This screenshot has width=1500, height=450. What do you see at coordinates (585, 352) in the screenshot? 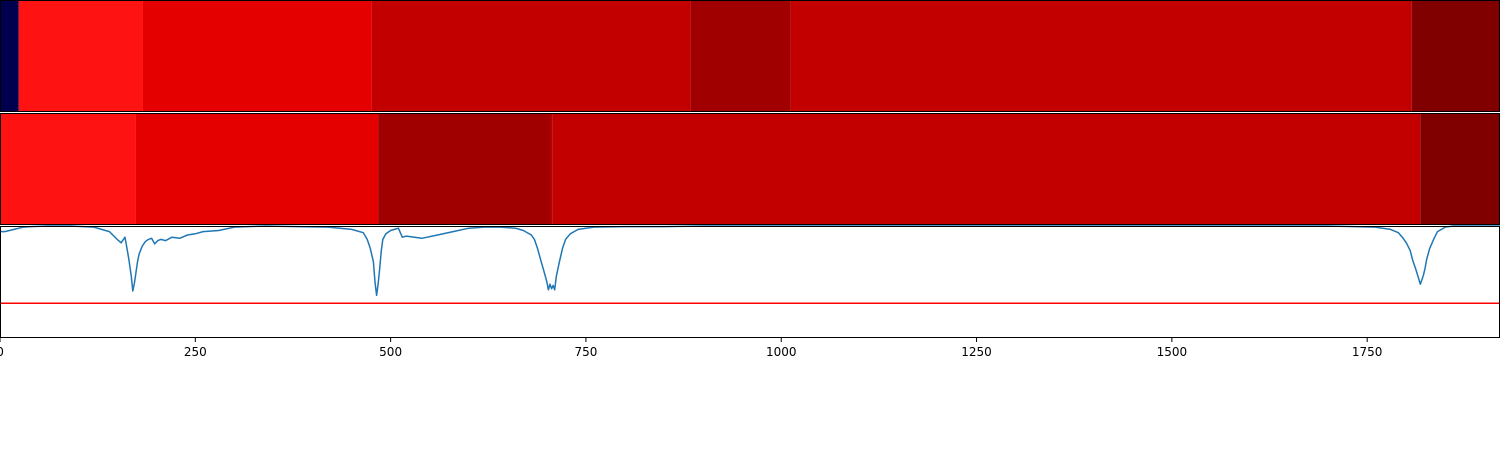
I see `x-tick-label: 750` at bounding box center [585, 352].